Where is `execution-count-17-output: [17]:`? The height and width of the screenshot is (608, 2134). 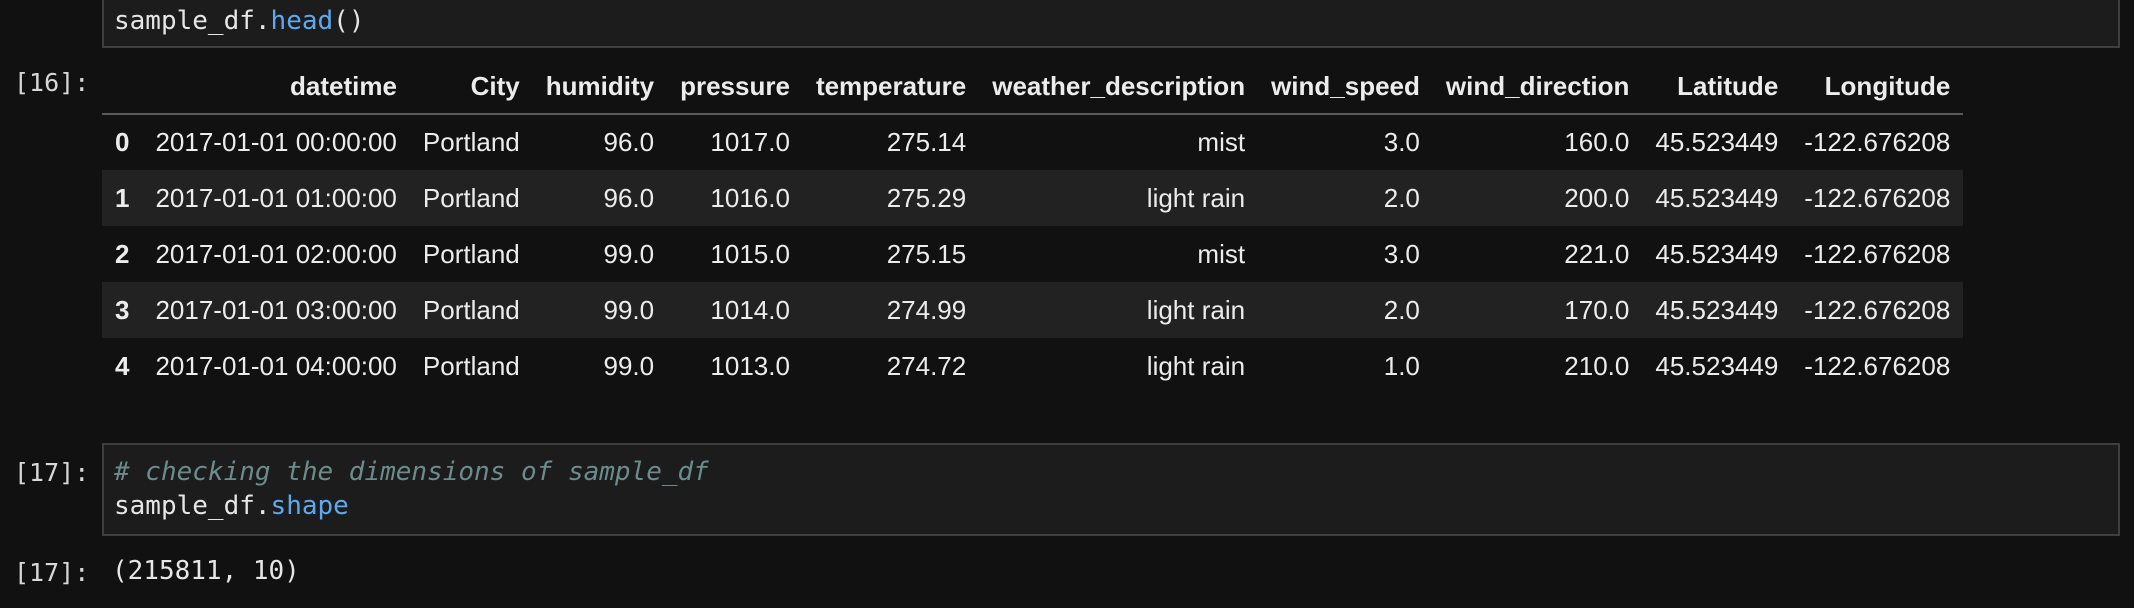 execution-count-17-output: [17]: is located at coordinates (52, 572).